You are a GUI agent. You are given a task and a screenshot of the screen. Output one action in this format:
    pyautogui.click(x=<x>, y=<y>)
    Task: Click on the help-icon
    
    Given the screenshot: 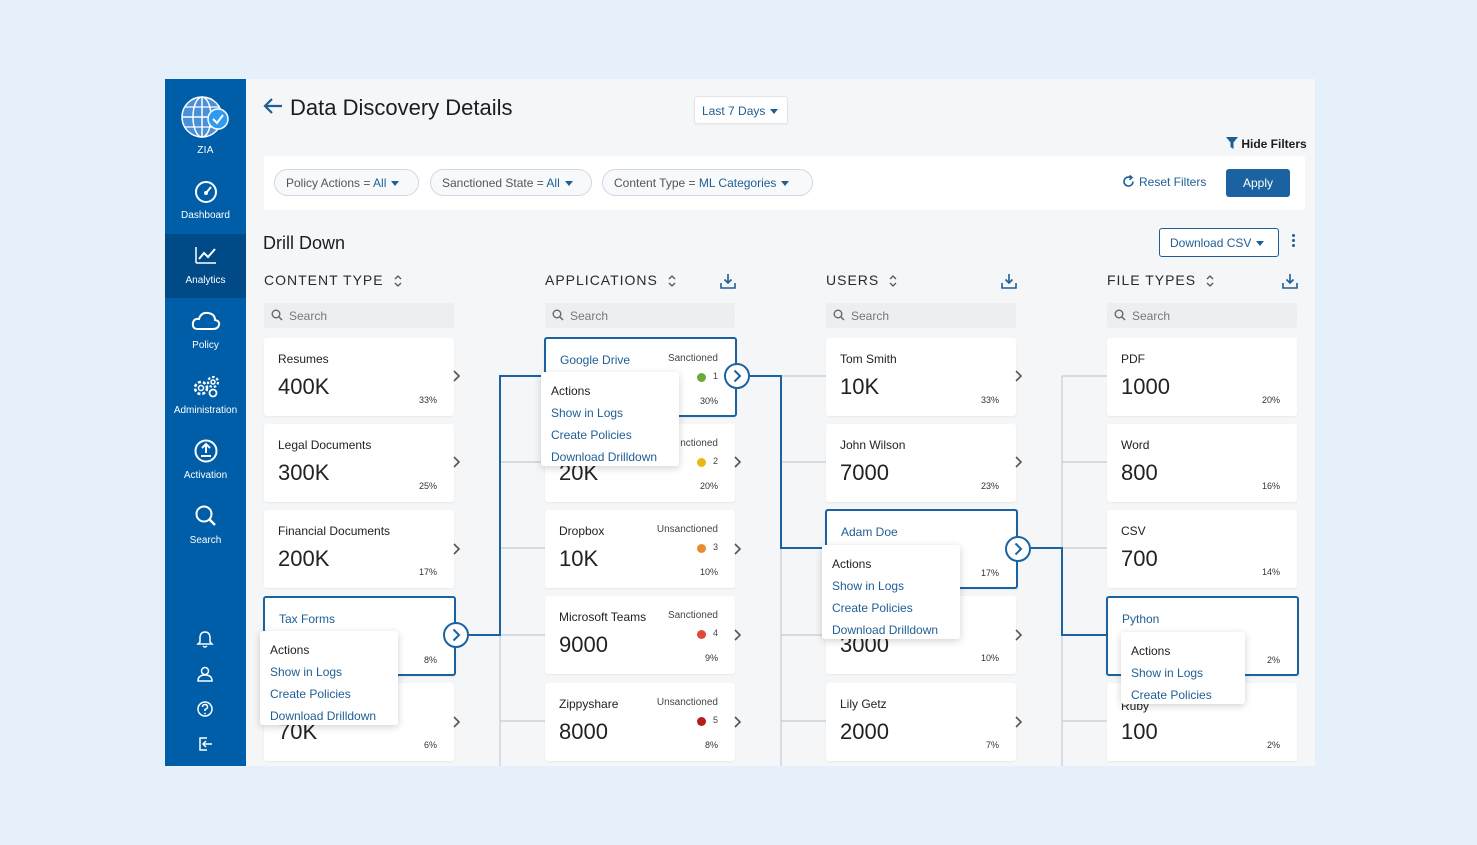 What is the action you would take?
    pyautogui.click(x=205, y=709)
    